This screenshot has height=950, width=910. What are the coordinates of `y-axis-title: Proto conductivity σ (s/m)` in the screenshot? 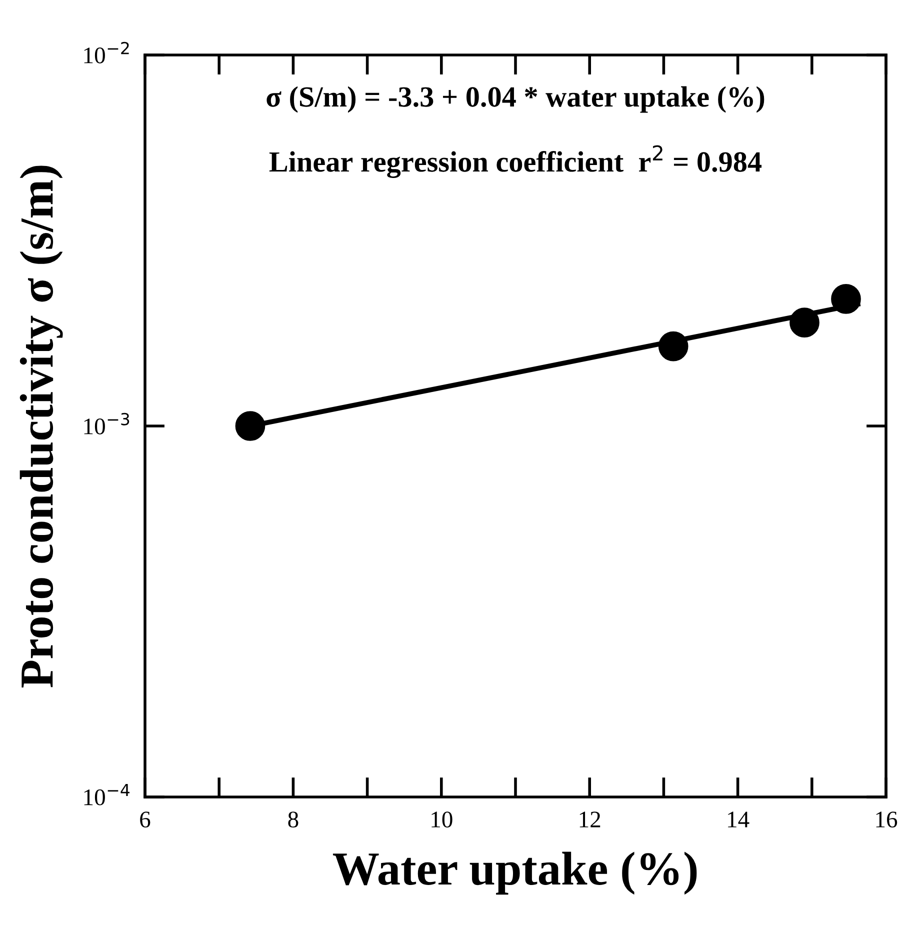 It's located at (41, 427).